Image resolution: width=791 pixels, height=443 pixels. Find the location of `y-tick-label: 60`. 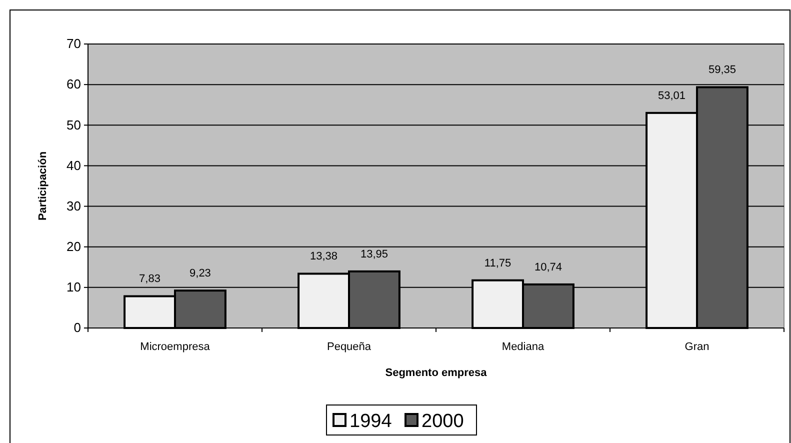

y-tick-label: 60 is located at coordinates (73, 84).